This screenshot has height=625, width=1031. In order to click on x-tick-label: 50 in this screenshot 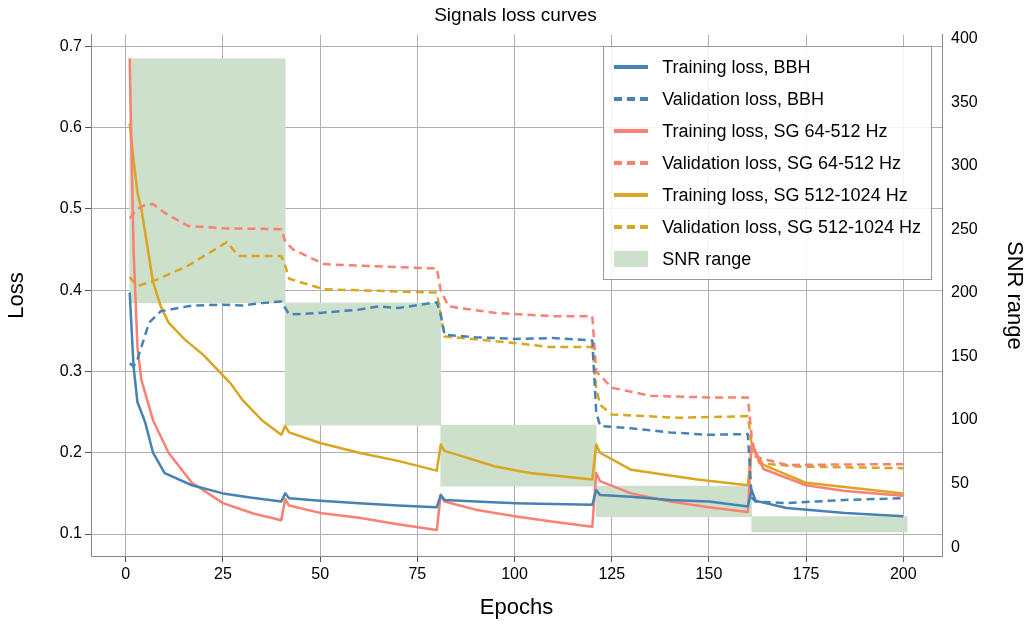, I will do `click(320, 574)`.